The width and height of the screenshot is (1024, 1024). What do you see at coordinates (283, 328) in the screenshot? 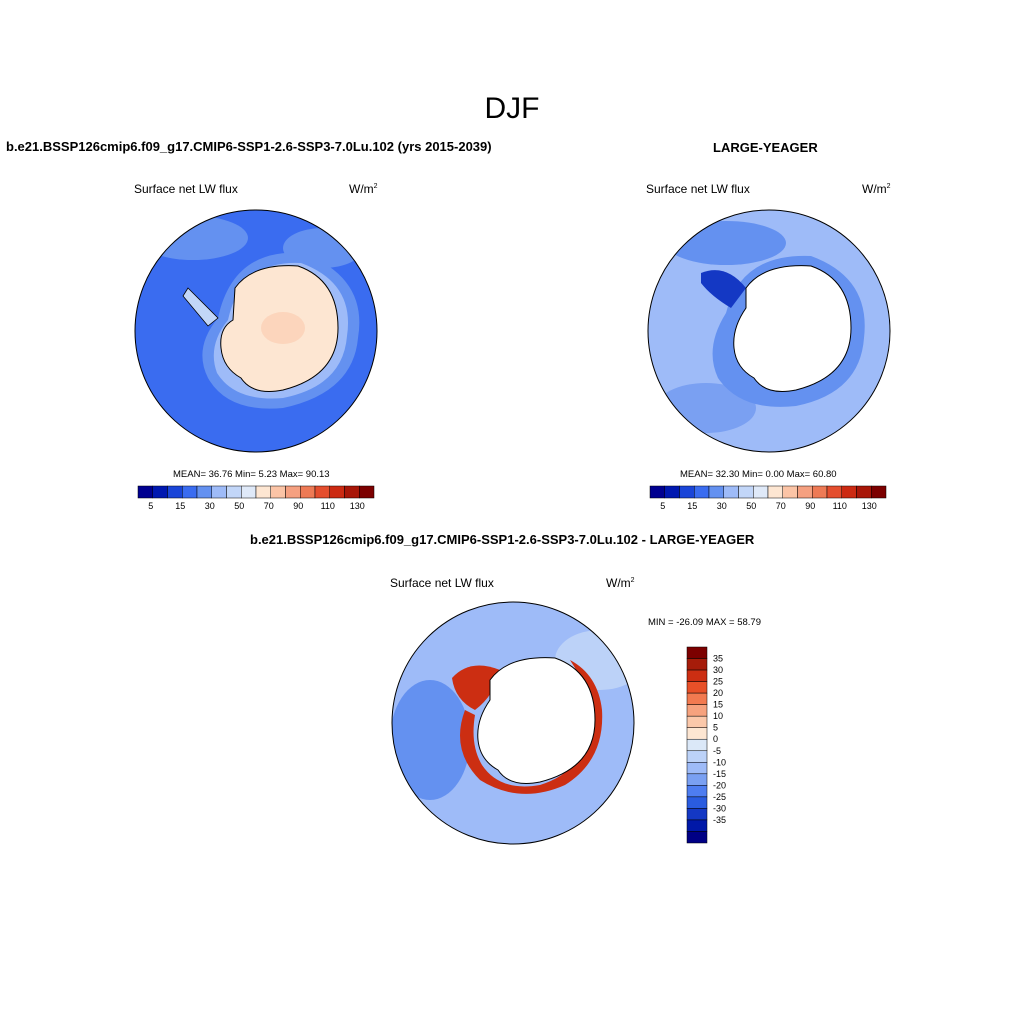
I see `panel1-land-patch` at bounding box center [283, 328].